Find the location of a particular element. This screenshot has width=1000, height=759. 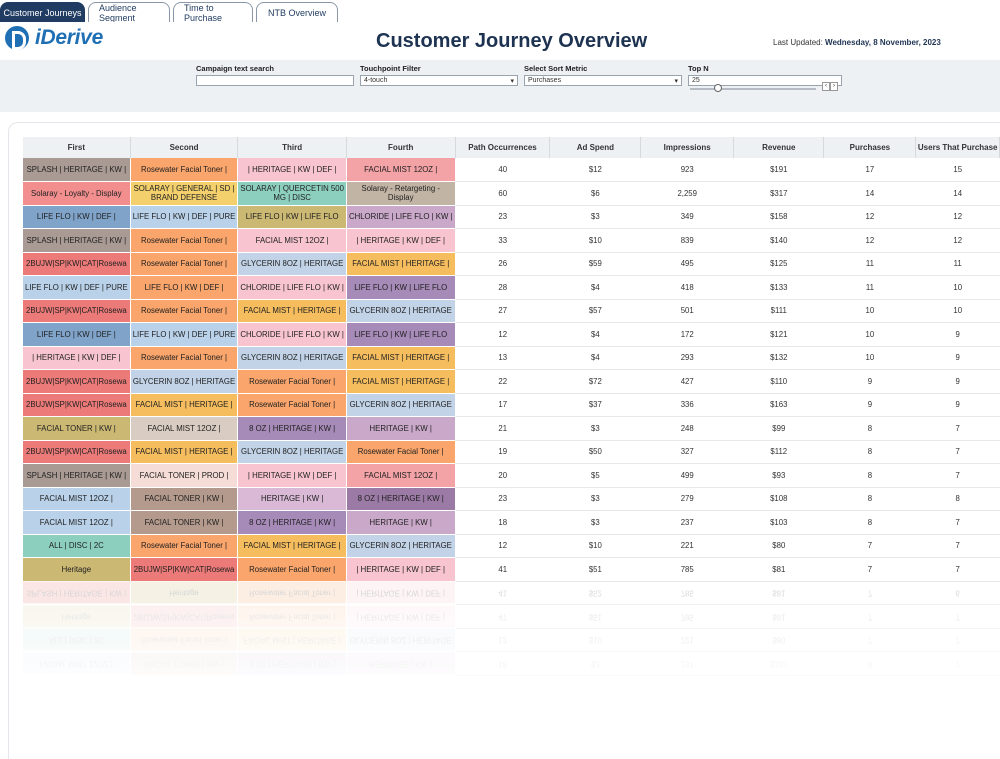

touchpoint-cell-first: FACIAL TONER | KW | is located at coordinates (77, 428).